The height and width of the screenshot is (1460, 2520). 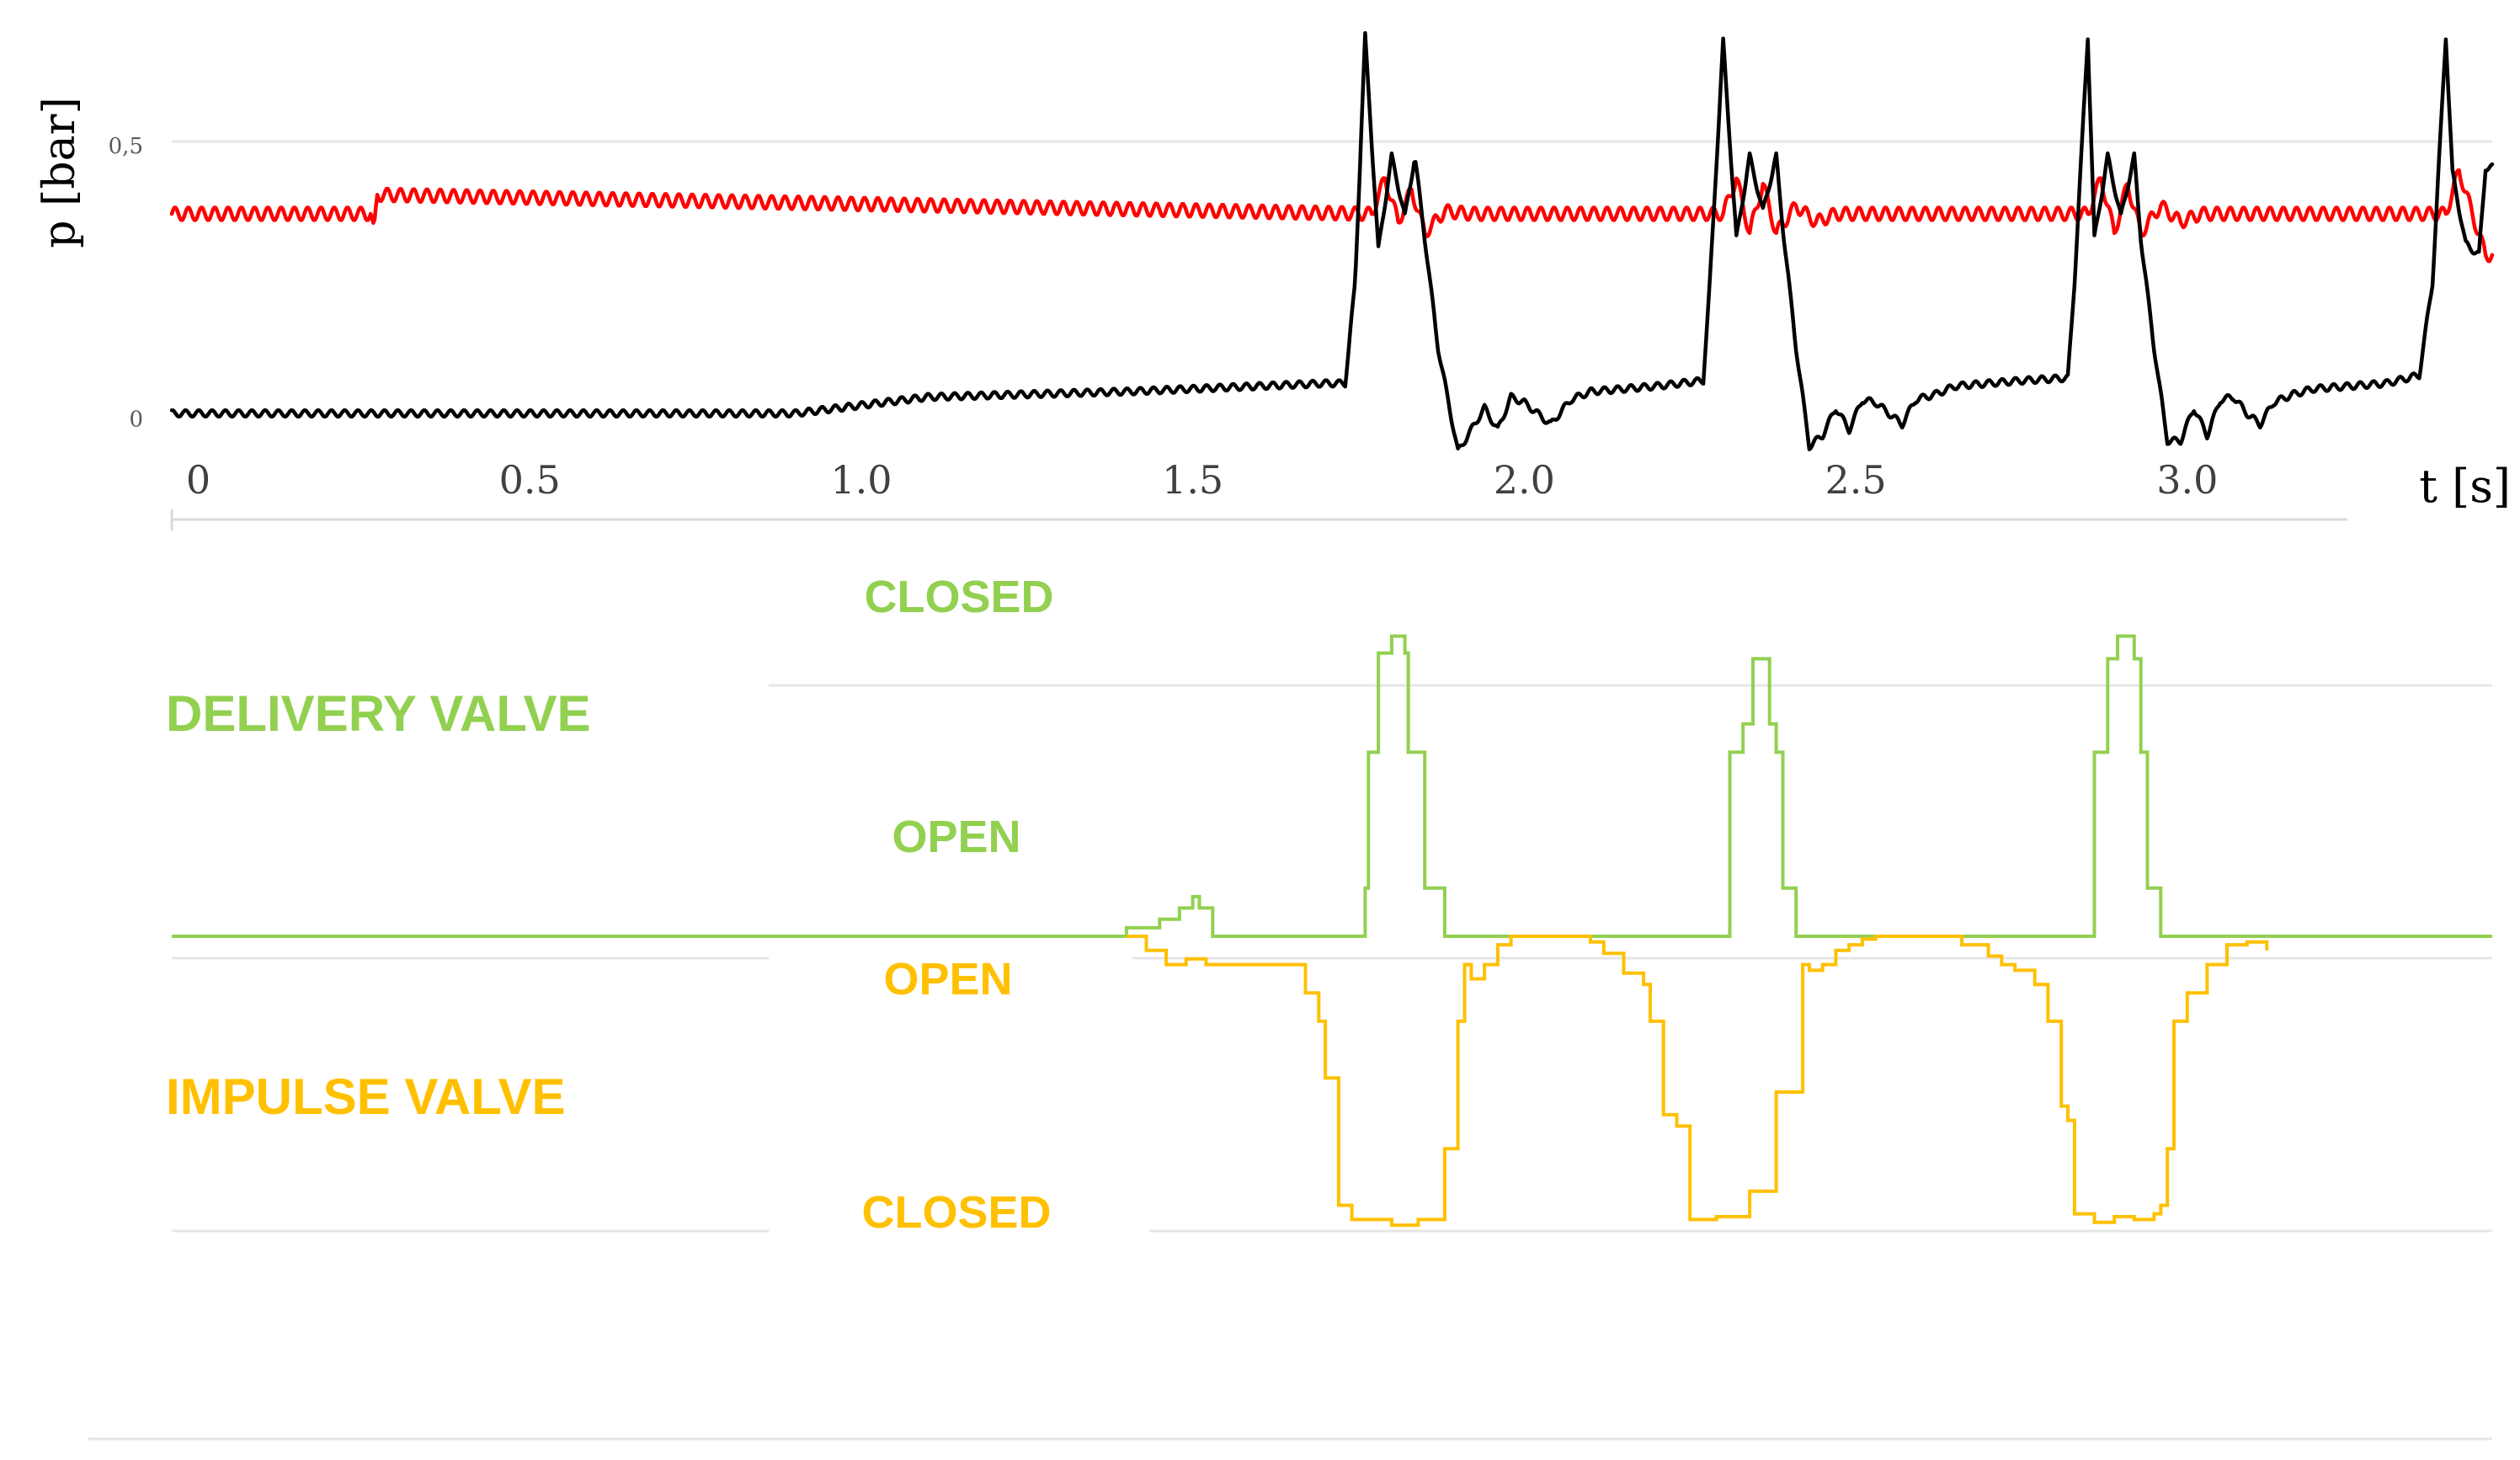 What do you see at coordinates (861, 480) in the screenshot?
I see `x-tick-label: 1.0` at bounding box center [861, 480].